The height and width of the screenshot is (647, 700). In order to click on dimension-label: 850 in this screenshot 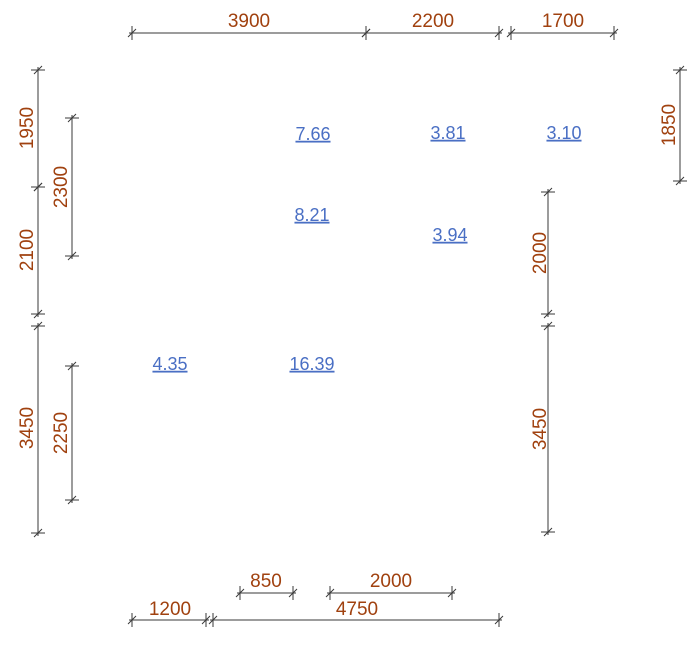, I will do `click(266, 581)`.